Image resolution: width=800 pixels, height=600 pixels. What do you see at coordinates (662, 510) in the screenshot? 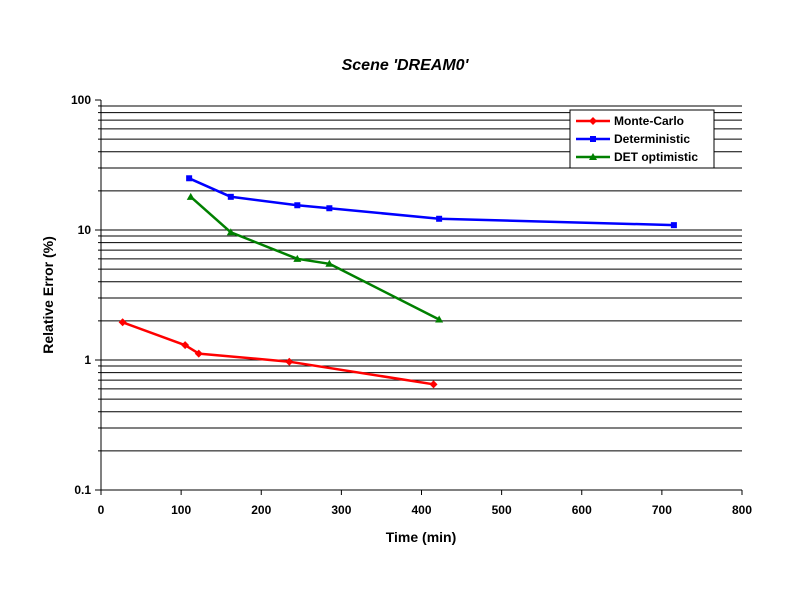
I see `x-tick-label: 700` at bounding box center [662, 510].